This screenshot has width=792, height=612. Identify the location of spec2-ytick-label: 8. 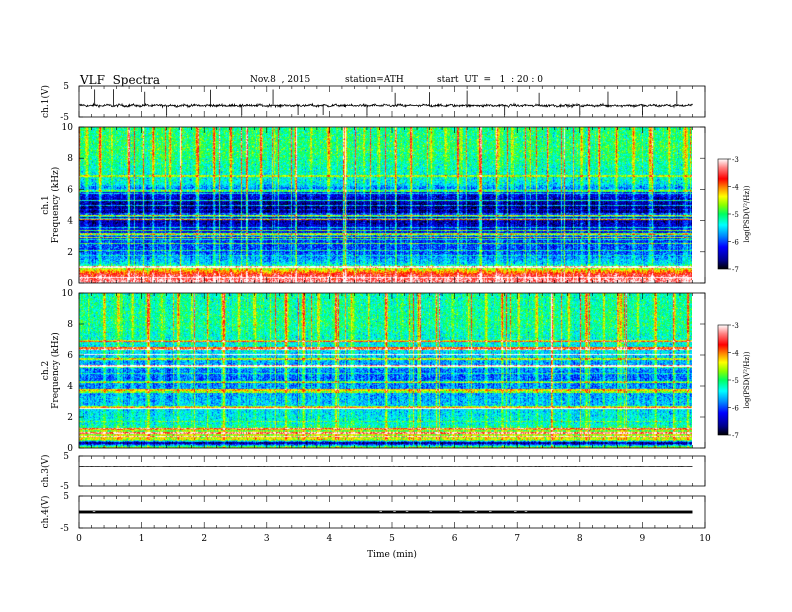
(70, 325).